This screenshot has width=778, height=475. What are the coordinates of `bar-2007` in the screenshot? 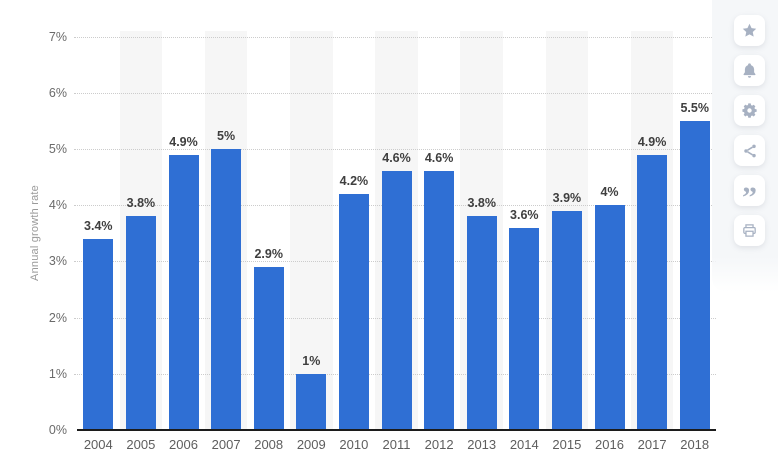 It's located at (226, 289).